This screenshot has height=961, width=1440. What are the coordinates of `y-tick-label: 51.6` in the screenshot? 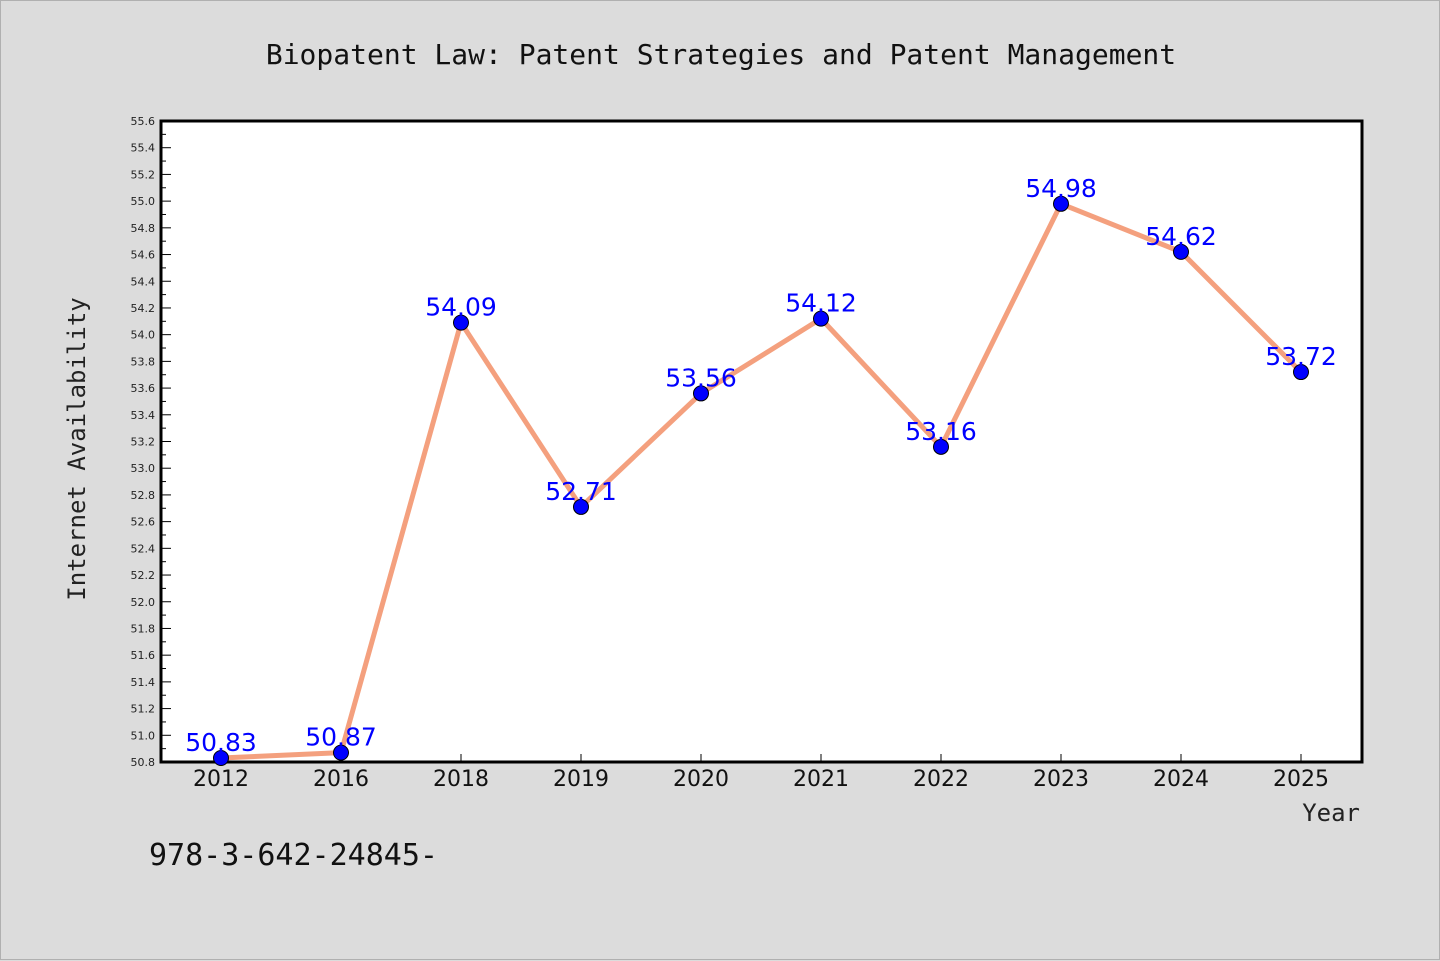 It's located at (143, 655).